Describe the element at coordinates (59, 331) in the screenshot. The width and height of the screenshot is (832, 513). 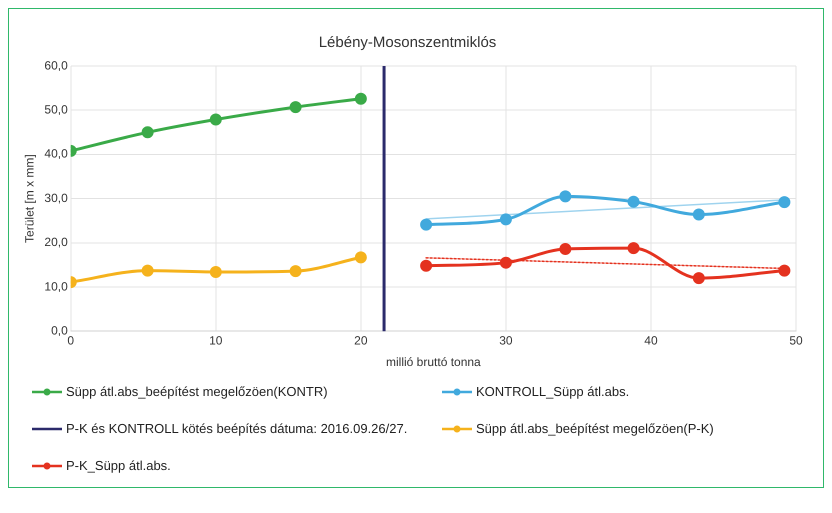
I see `y-tick-label: 0,0` at that location.